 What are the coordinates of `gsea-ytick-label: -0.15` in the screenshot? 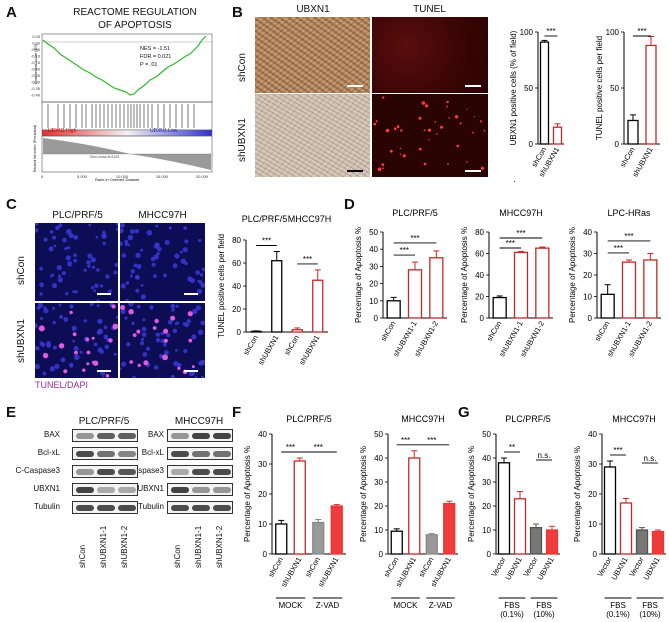 It's located at (36, 62).